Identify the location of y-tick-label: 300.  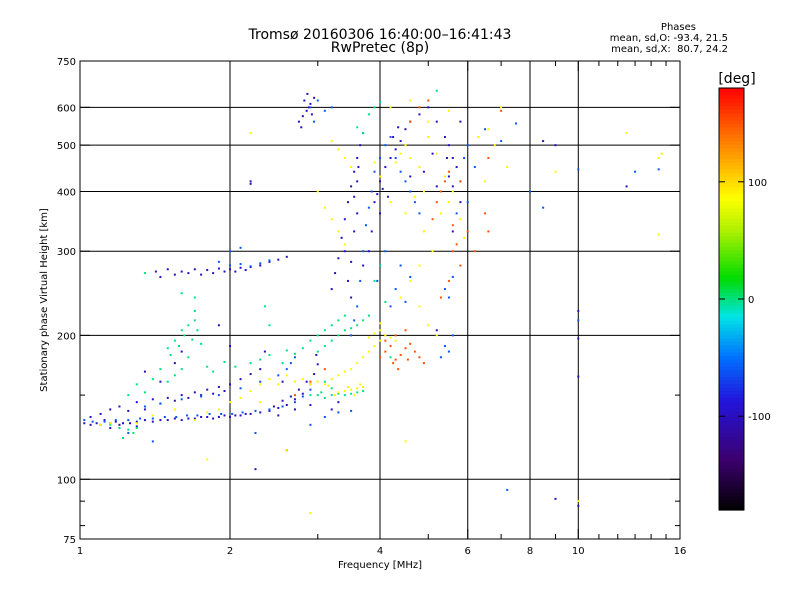
(66, 252).